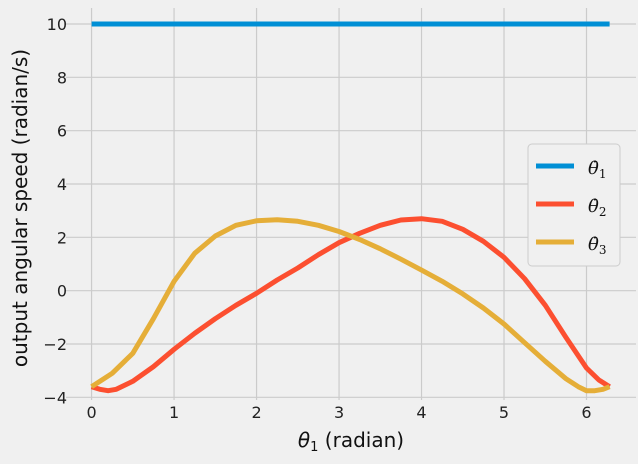 This screenshot has width=638, height=464. I want to click on legend: θ̇1 θ̇2 θ̇3, so click(574, 205).